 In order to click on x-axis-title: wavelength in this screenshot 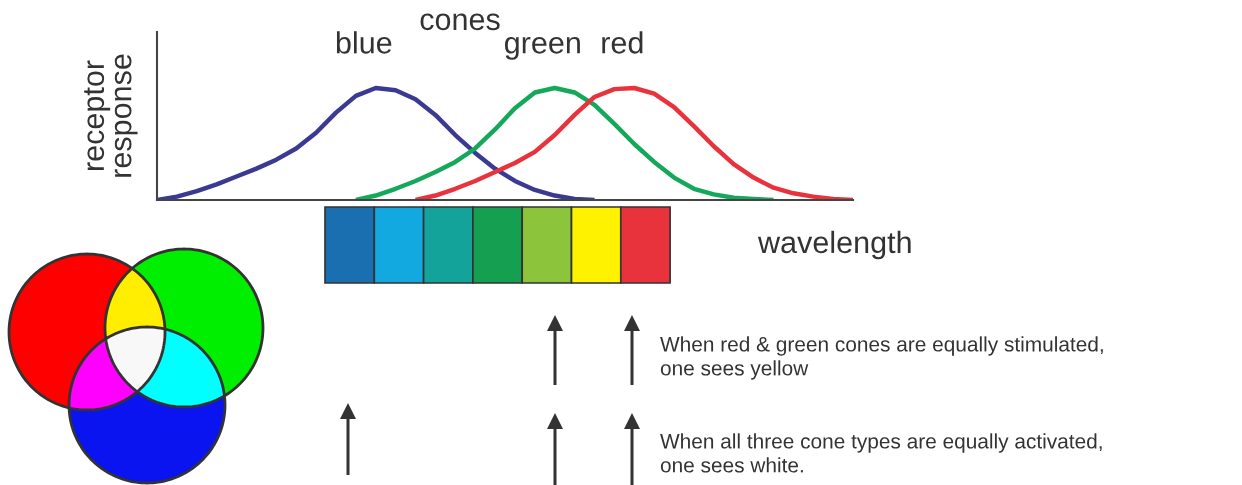, I will do `click(834, 245)`.